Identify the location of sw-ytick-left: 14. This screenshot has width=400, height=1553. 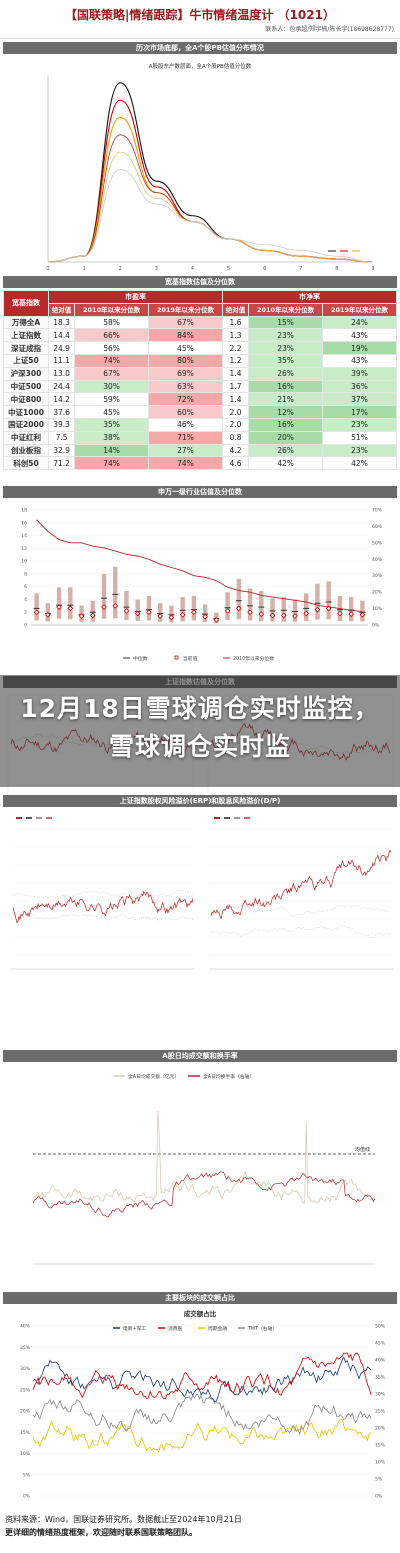
(24, 536).